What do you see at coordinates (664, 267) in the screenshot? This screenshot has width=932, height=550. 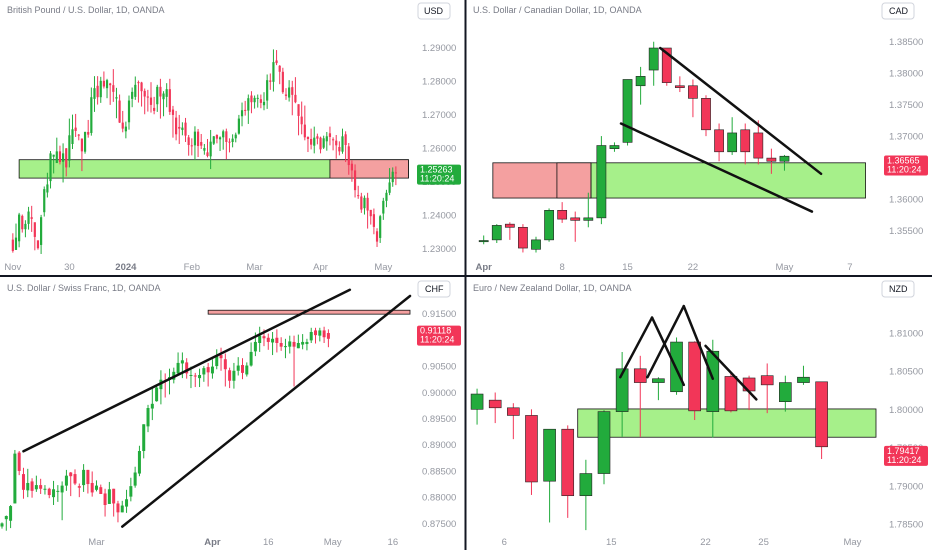 I see `x-axis: Apr 8 15 22 May 7` at bounding box center [664, 267].